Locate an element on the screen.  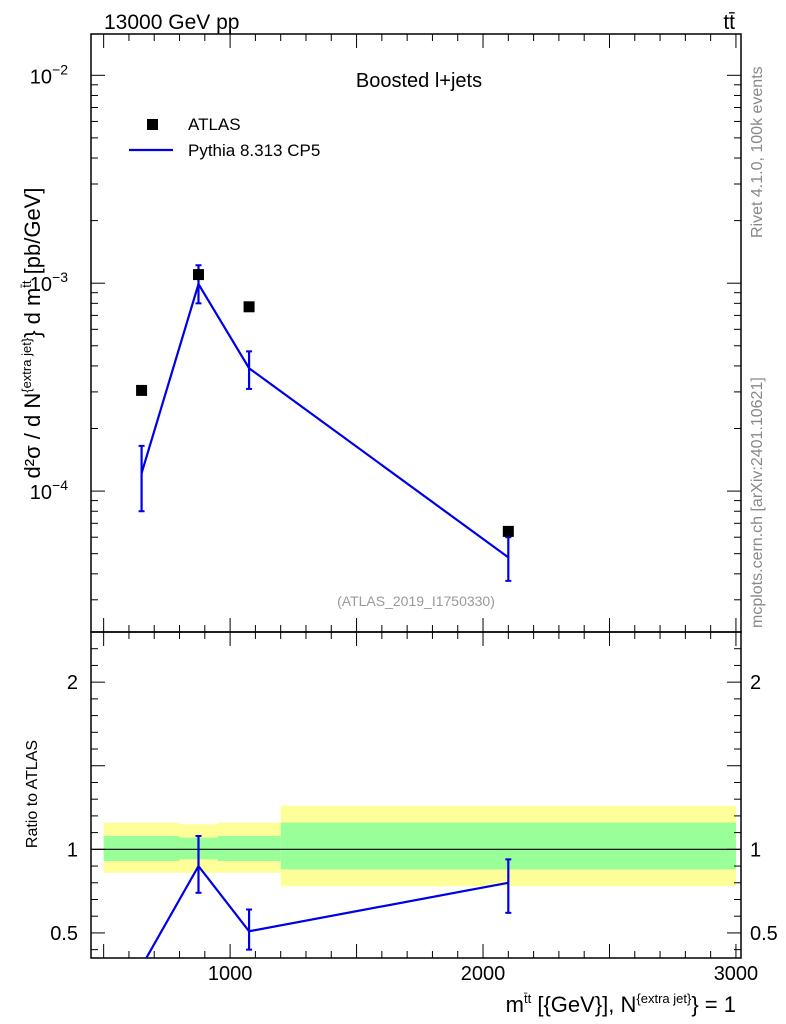
pythia-curve is located at coordinates (324, 420).